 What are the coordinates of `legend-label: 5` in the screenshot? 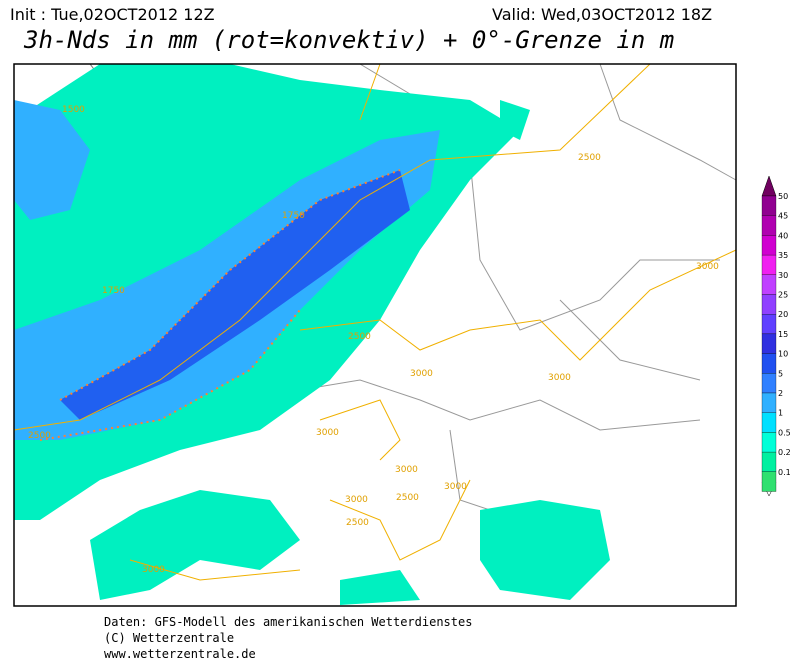 It's located at (780, 373).